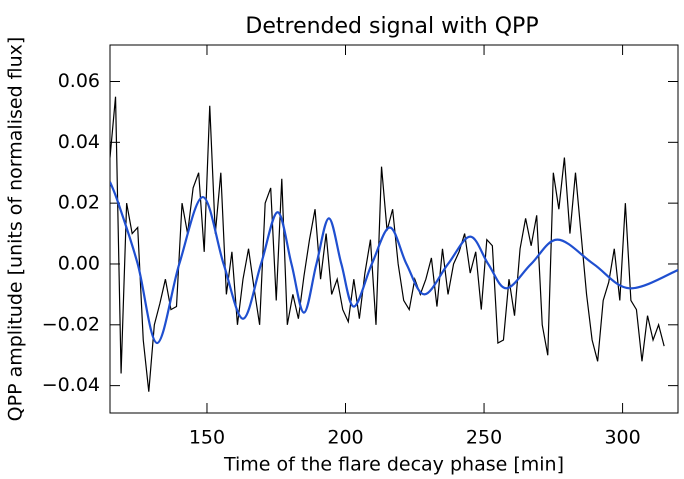 Image resolution: width=684 pixels, height=479 pixels. Describe the element at coordinates (393, 465) in the screenshot. I see `x-axis-label: Time of the flare decay phase [min]` at that location.